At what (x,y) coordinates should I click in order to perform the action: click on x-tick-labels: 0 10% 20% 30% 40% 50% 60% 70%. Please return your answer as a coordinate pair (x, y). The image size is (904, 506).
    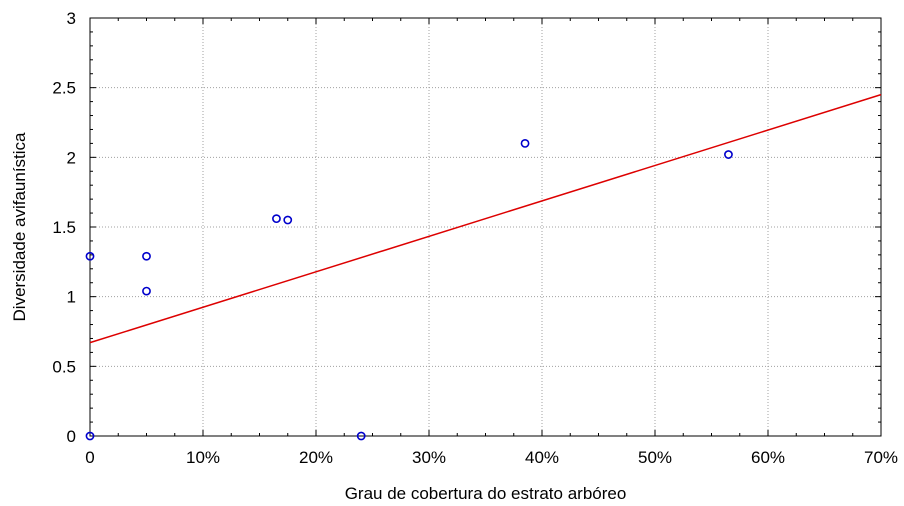
    Looking at the image, I should click on (491, 457).